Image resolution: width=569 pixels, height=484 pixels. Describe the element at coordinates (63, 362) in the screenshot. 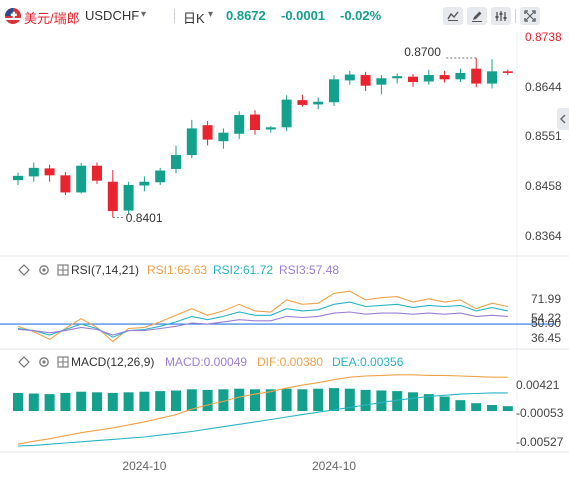

I see `macd-grid-icon` at that location.